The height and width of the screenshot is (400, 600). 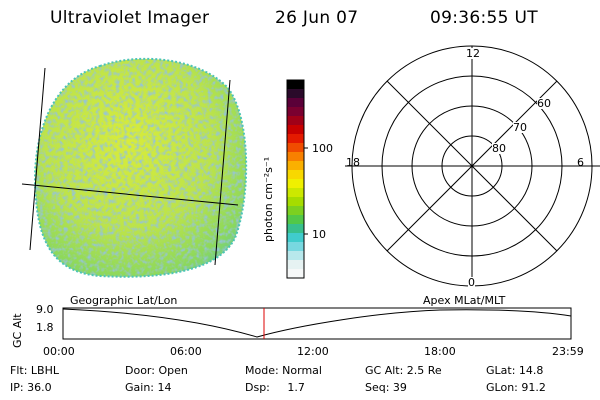 What do you see at coordinates (353, 162) in the screenshot?
I see `mlt-label-18: 18` at bounding box center [353, 162].